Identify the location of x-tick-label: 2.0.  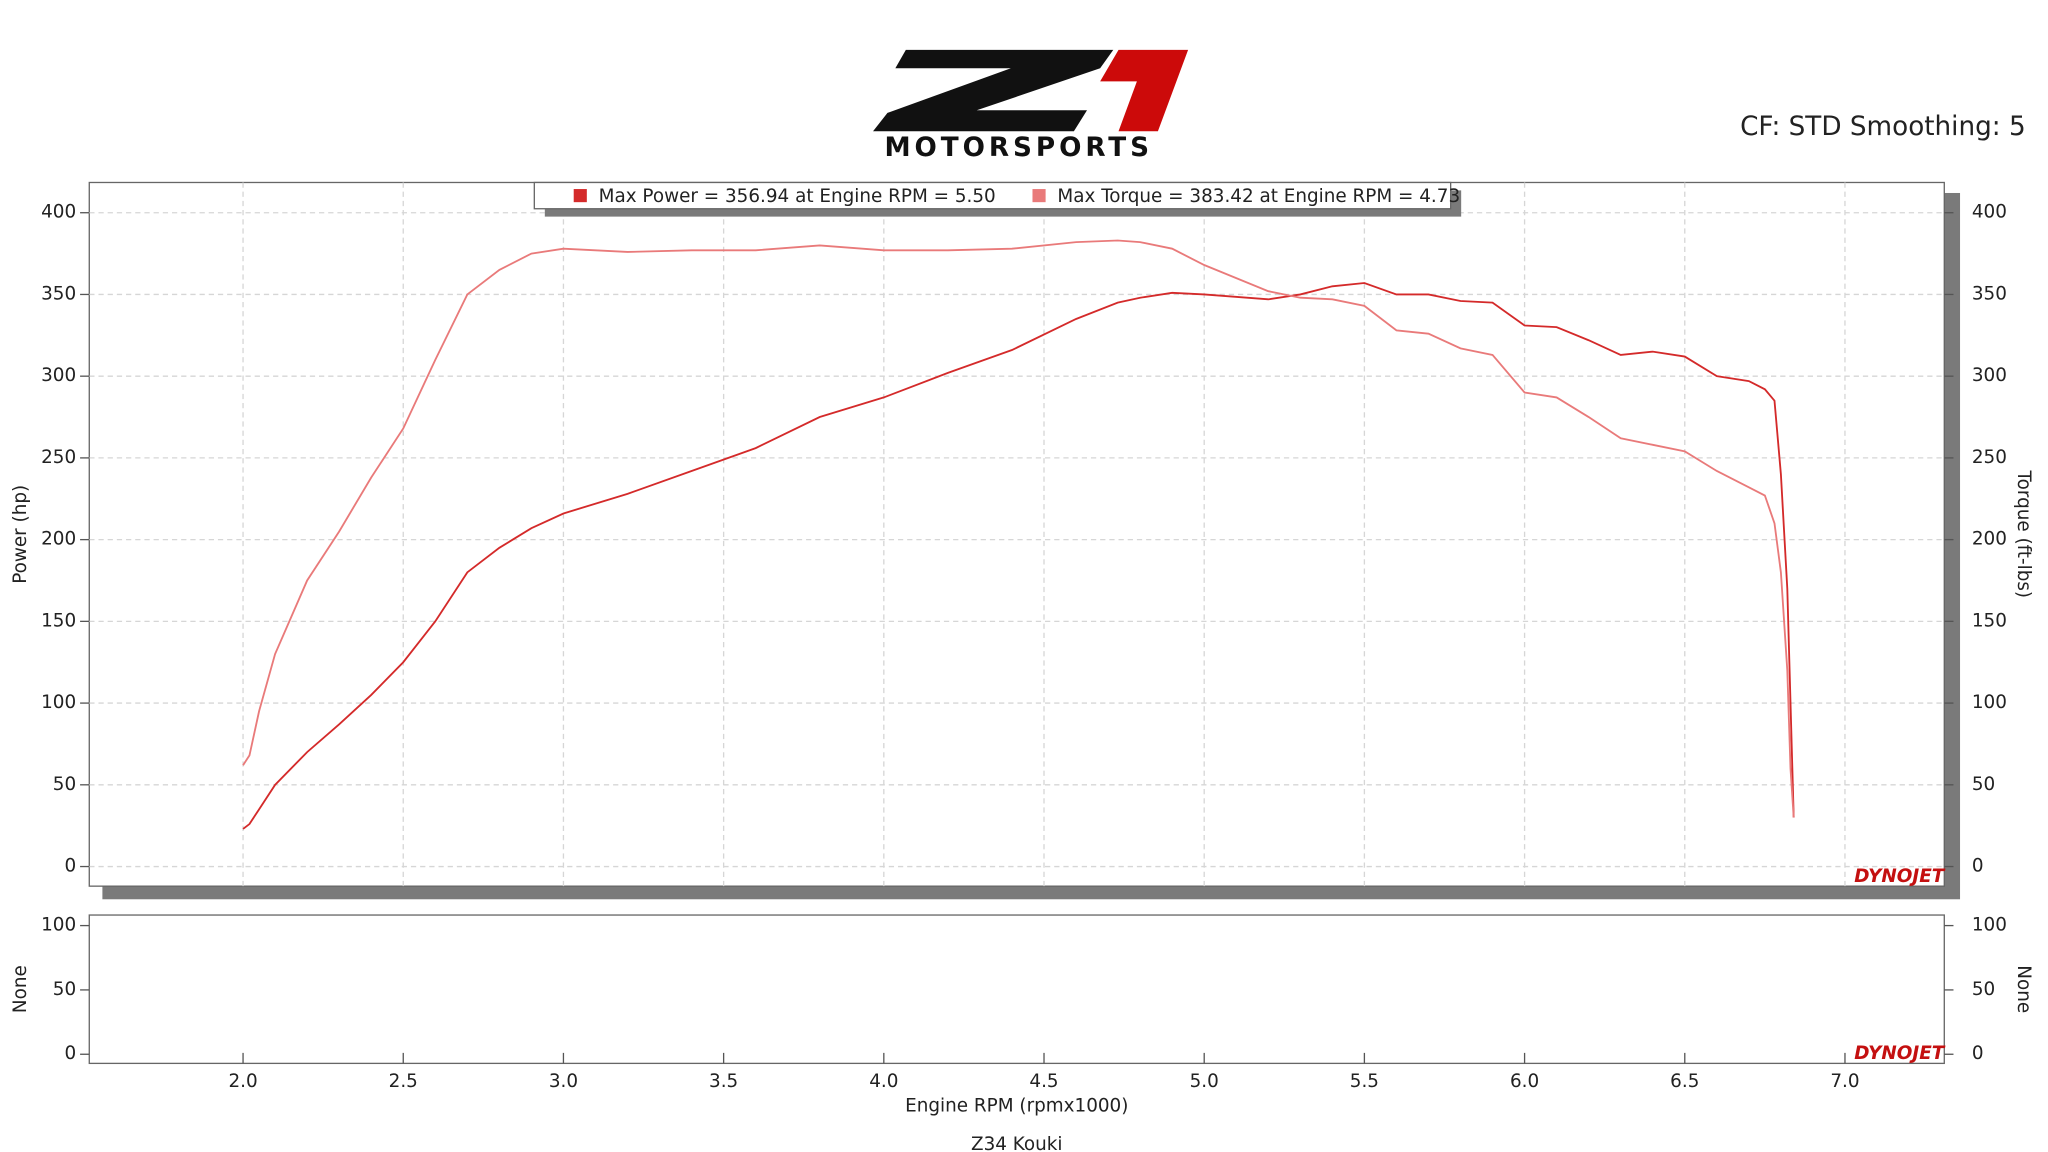
(242, 1081).